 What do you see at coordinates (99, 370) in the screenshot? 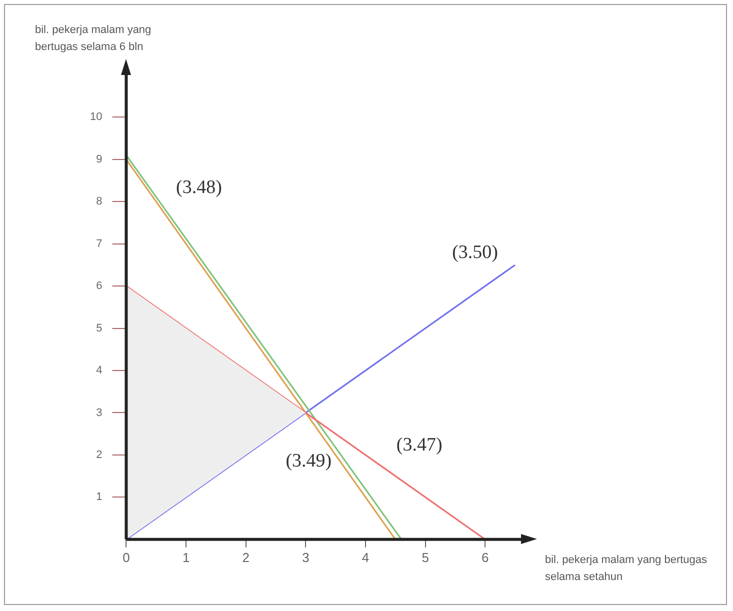
I see `y-tick-label: 4` at bounding box center [99, 370].